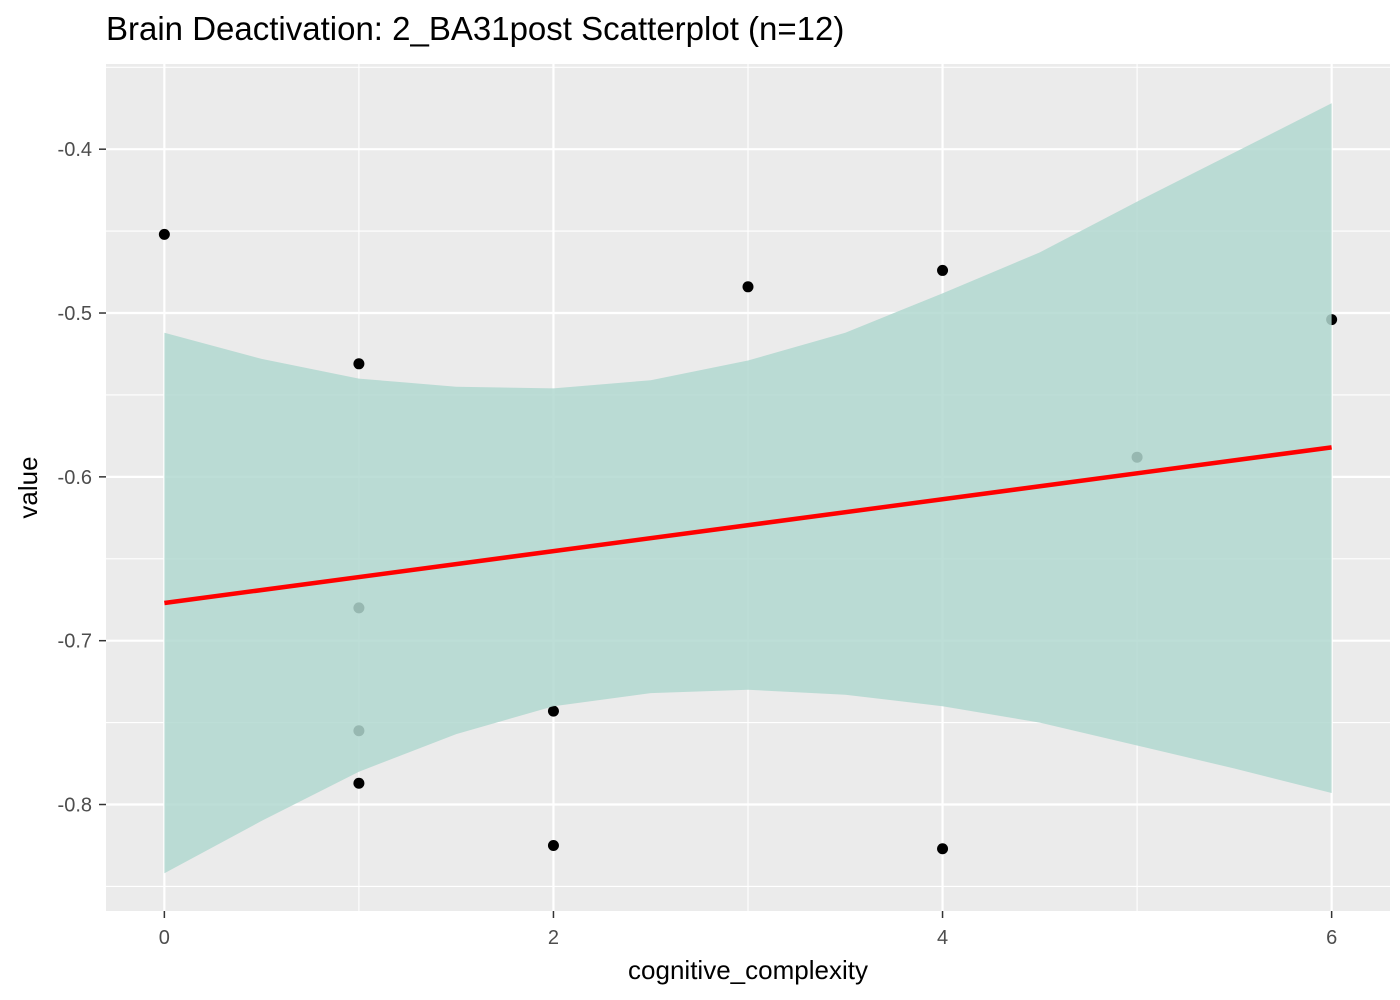  Describe the element at coordinates (748, 930) in the screenshot. I see `x-axis-ticks: 0 2 4 6` at that location.